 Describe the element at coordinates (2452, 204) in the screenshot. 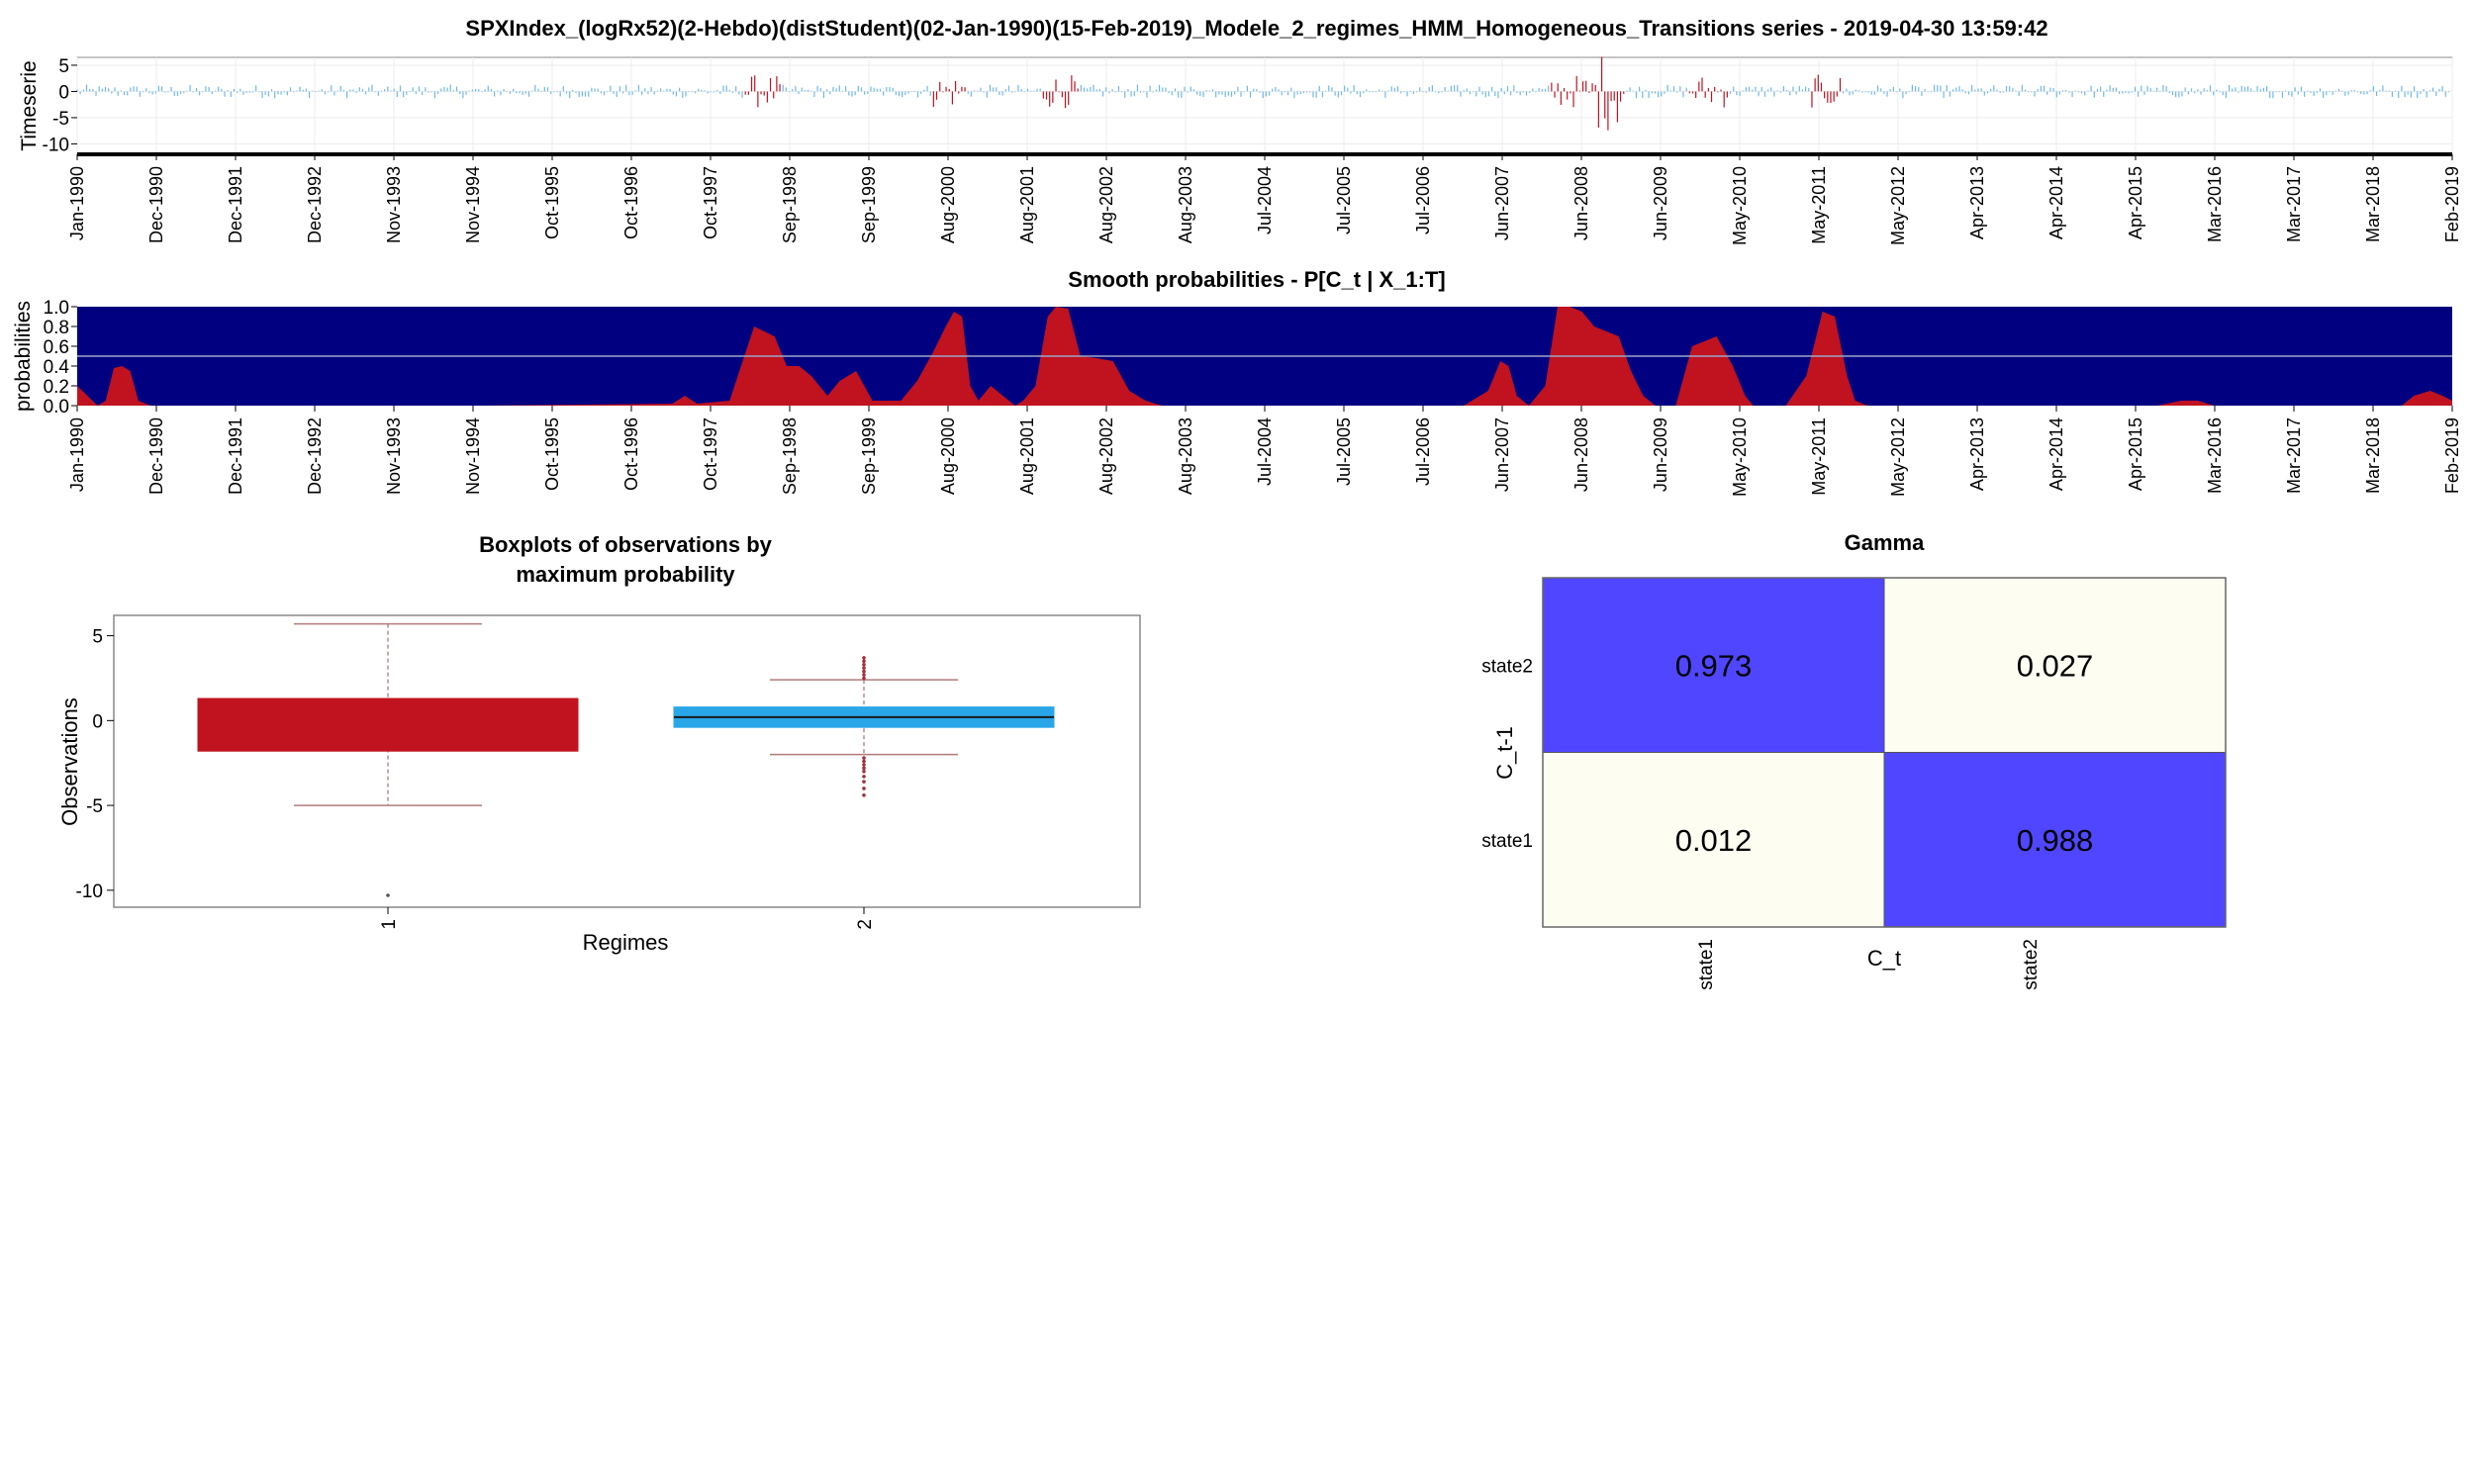

I see `timeseries-x-tick-label: Feb-2019` at that location.